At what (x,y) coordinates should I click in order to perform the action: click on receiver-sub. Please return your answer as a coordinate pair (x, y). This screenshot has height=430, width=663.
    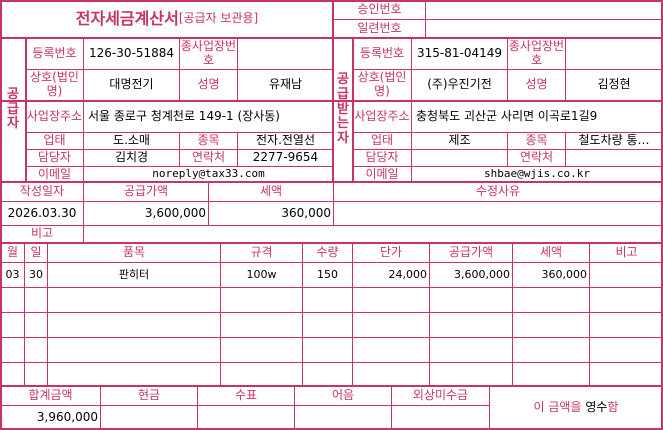
    Looking at the image, I should click on (614, 53).